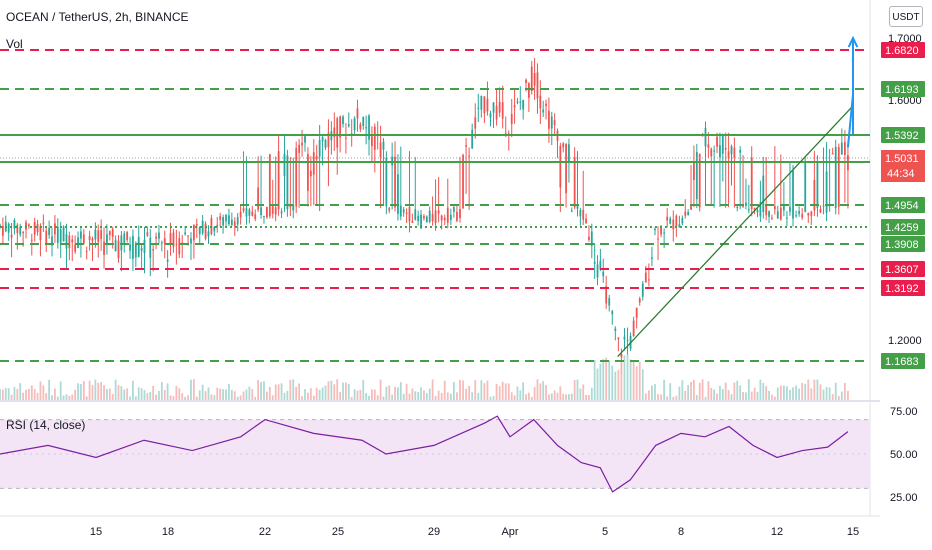 Image resolution: width=932 pixels, height=550 pixels. Describe the element at coordinates (903, 89) in the screenshot. I see `price-level-tag` at that location.